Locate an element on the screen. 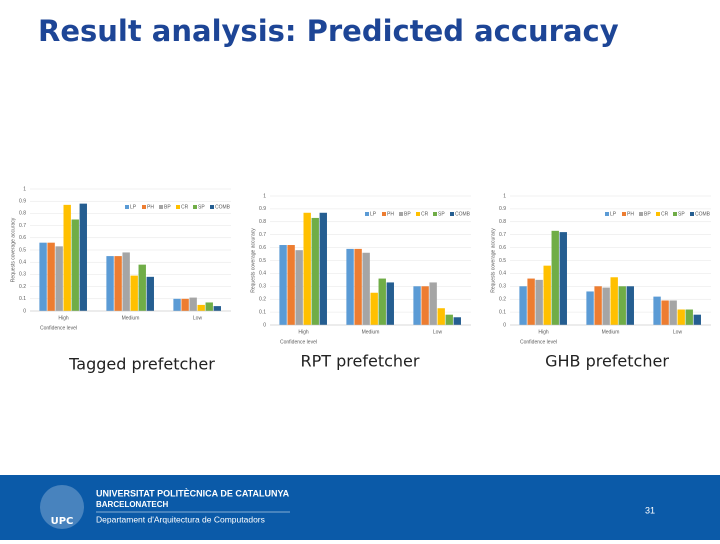  x-tick-label: Low is located at coordinates (438, 332).